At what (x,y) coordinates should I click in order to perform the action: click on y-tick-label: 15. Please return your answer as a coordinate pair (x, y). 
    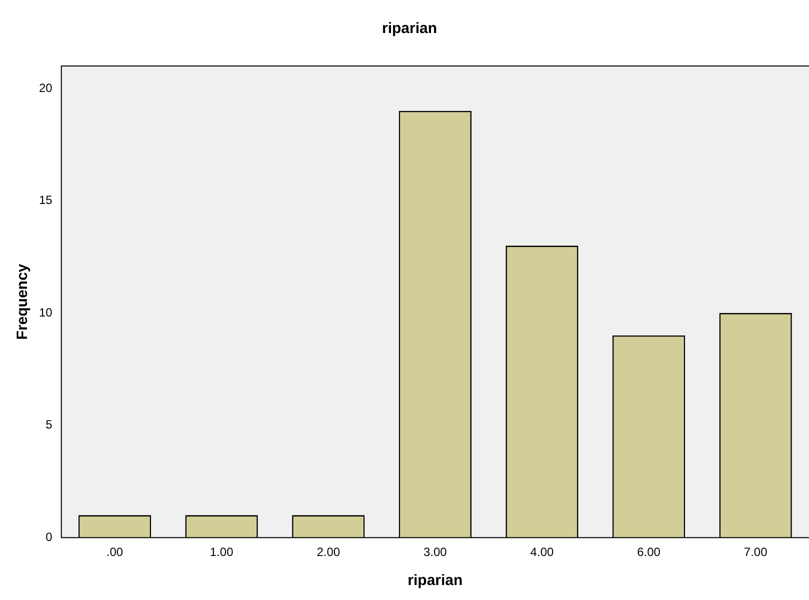
    Looking at the image, I should click on (45, 200).